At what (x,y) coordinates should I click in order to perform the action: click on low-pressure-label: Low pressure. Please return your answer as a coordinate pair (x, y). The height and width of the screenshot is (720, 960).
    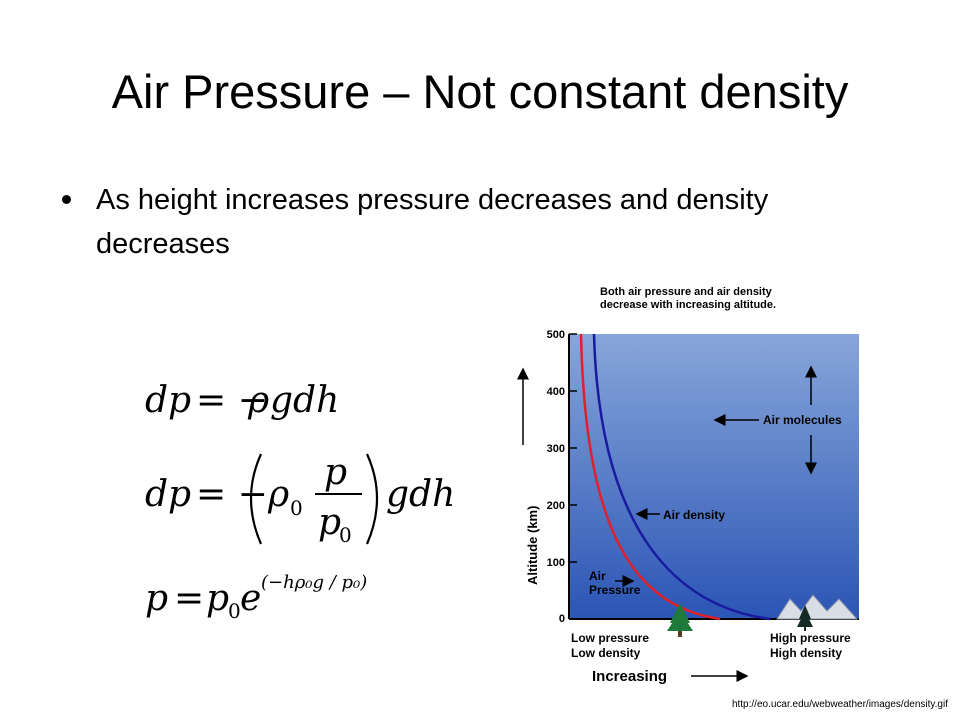
    Looking at the image, I should click on (610, 638).